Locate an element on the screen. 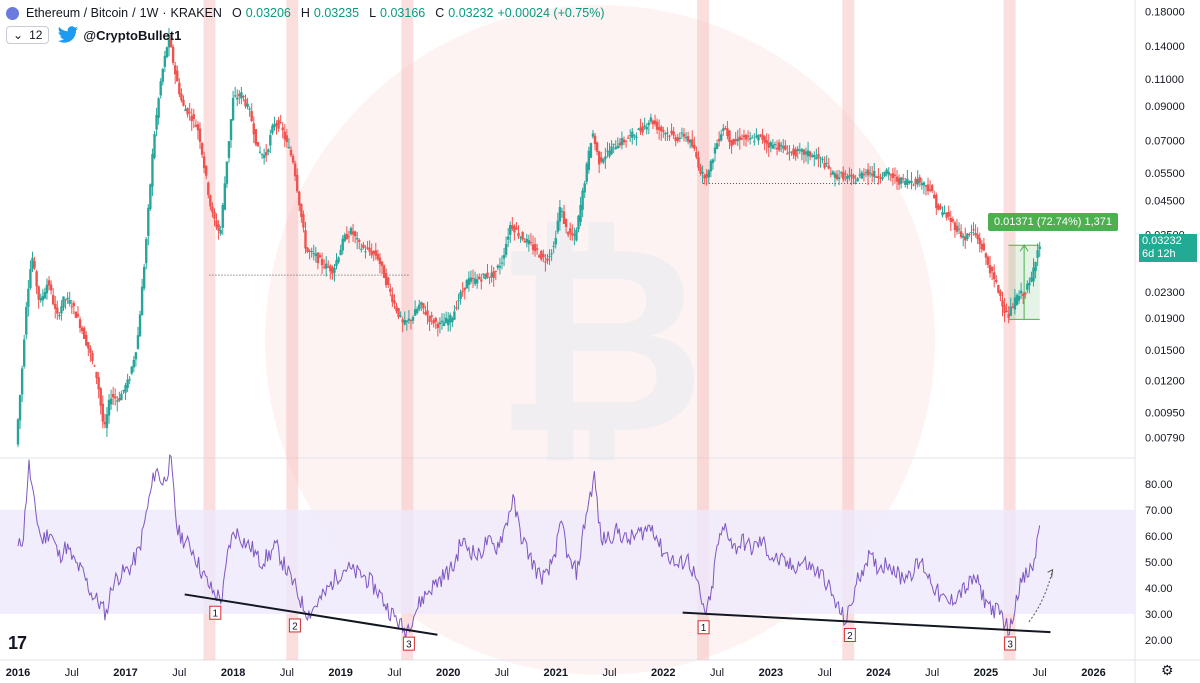 The image size is (1200, 683). measure-label: 0.01371 (72.74%) 1,371 is located at coordinates (1053, 222).